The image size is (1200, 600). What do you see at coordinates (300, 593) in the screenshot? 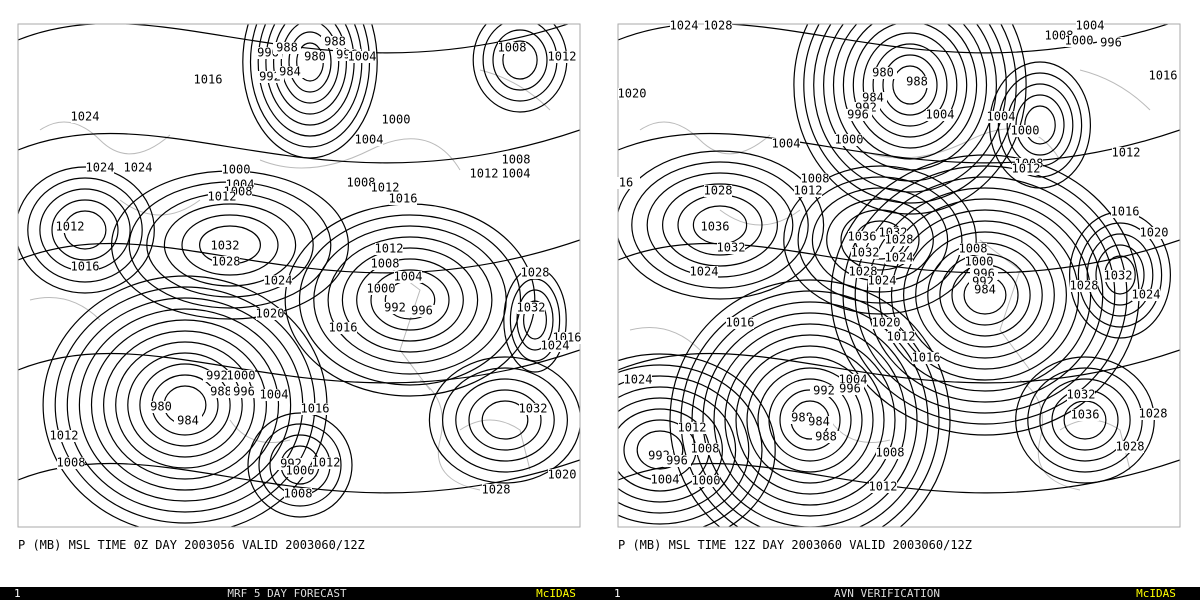
I see `footer-bar` at bounding box center [300, 593].